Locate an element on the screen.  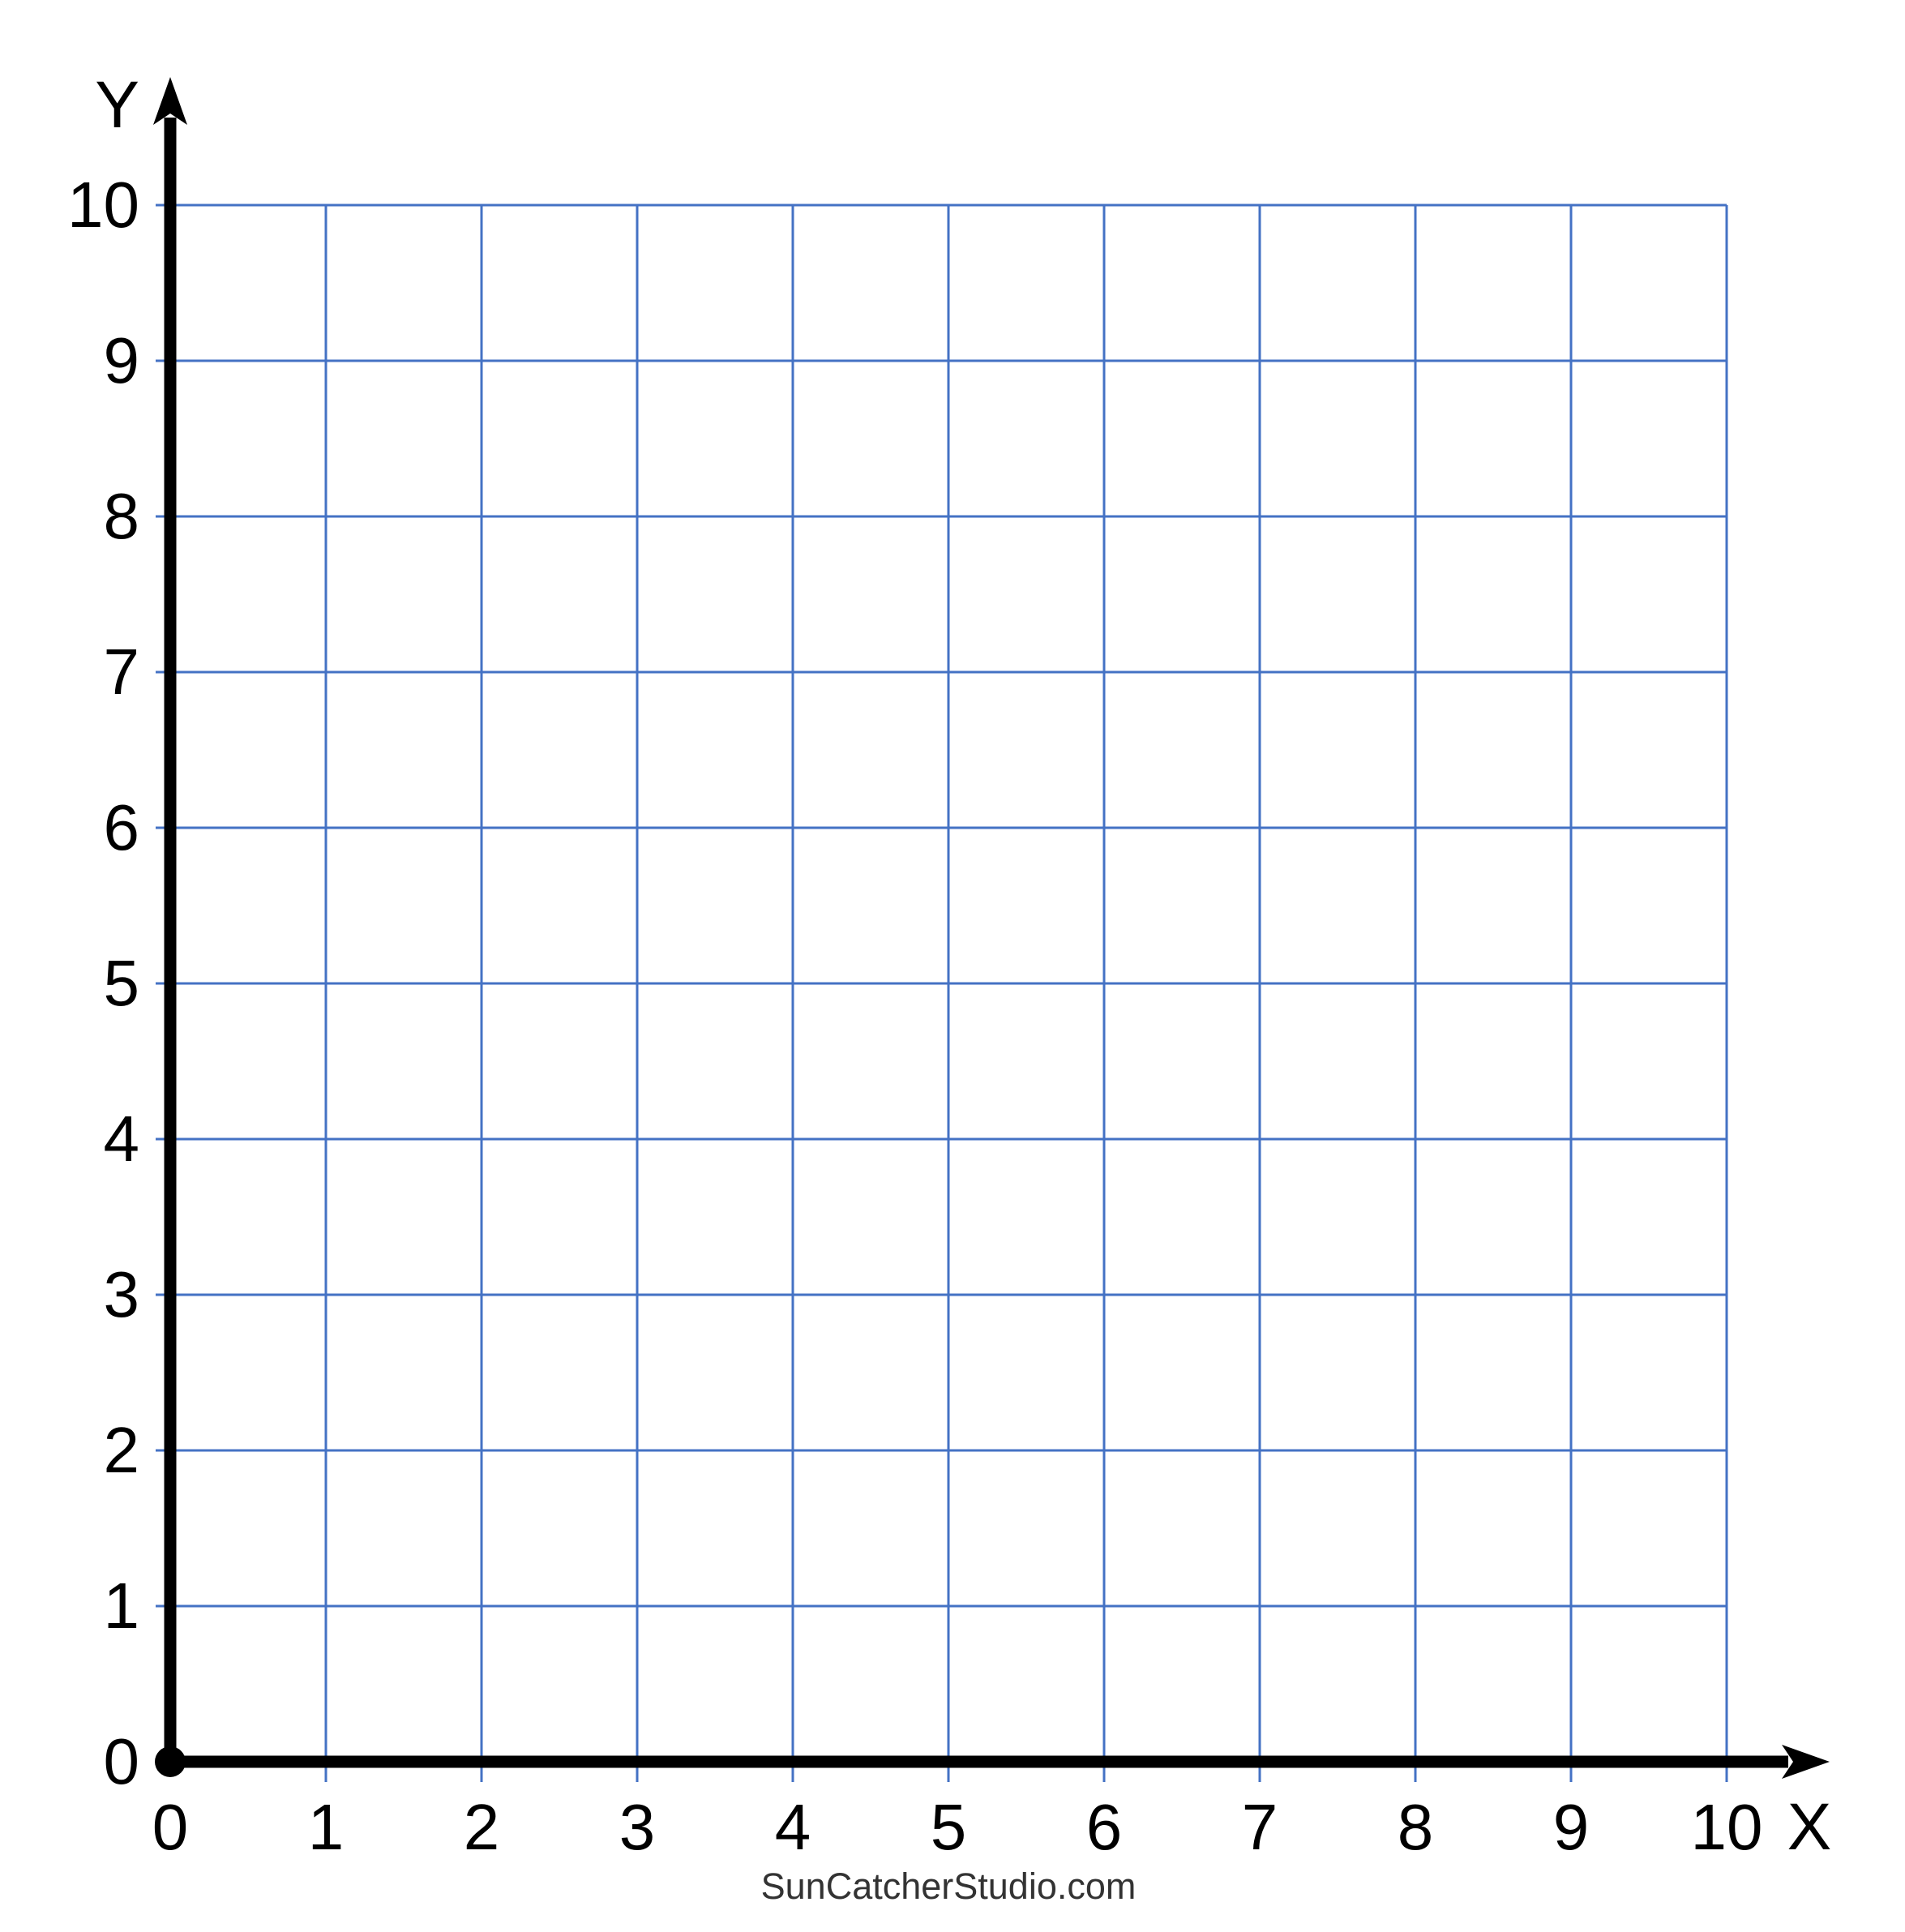
x-tick-label: 8 is located at coordinates (1415, 1827).